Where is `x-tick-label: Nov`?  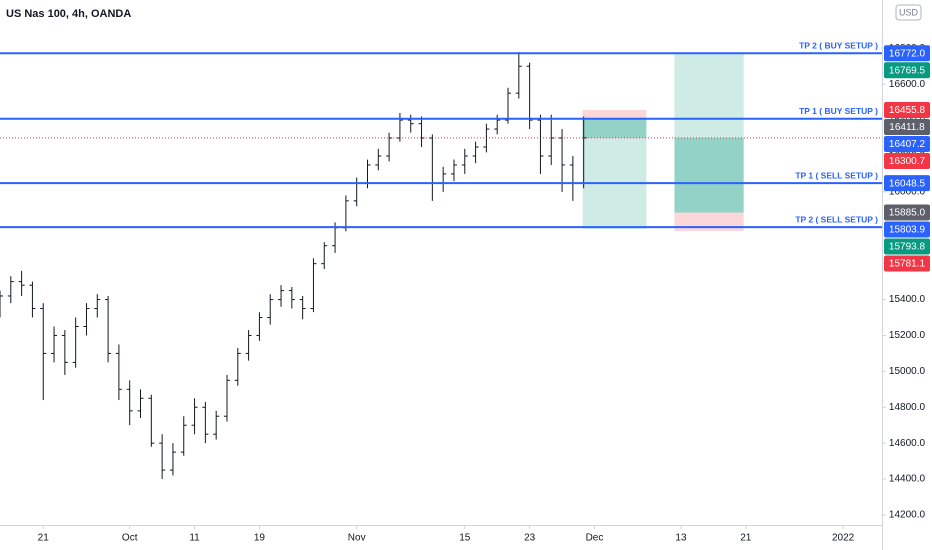 x-tick-label: Nov is located at coordinates (357, 538).